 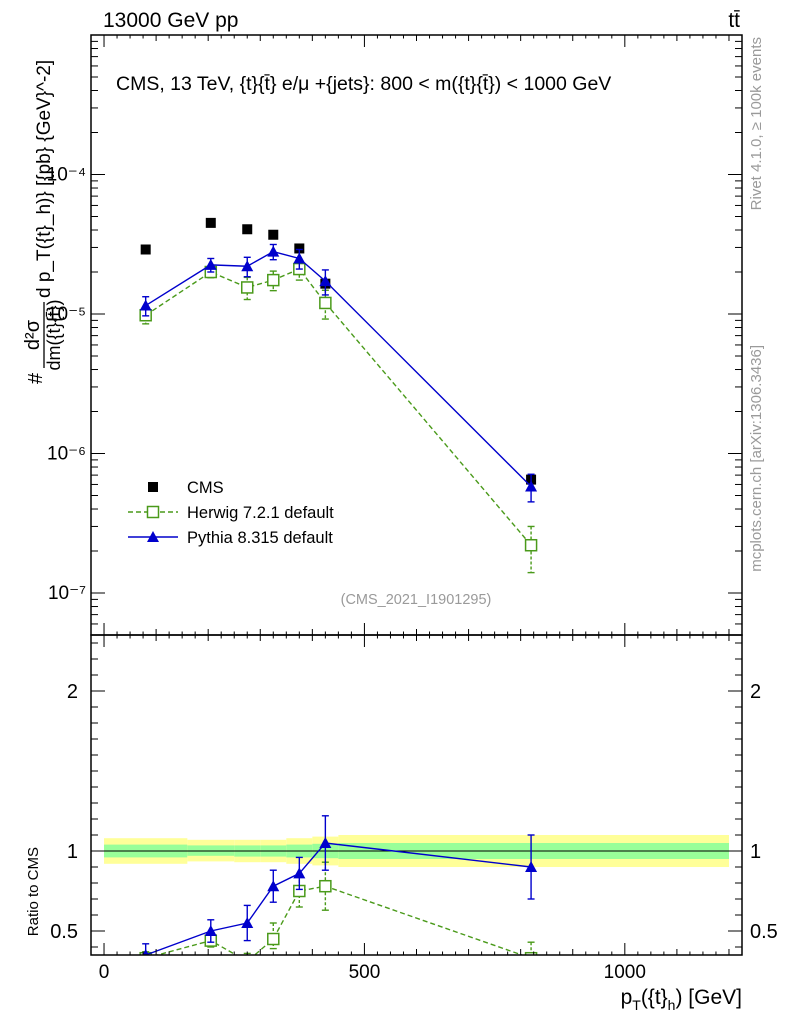 What do you see at coordinates (416, 600) in the screenshot?
I see `analysis-watermark: (CMS_2021_I1901295)` at bounding box center [416, 600].